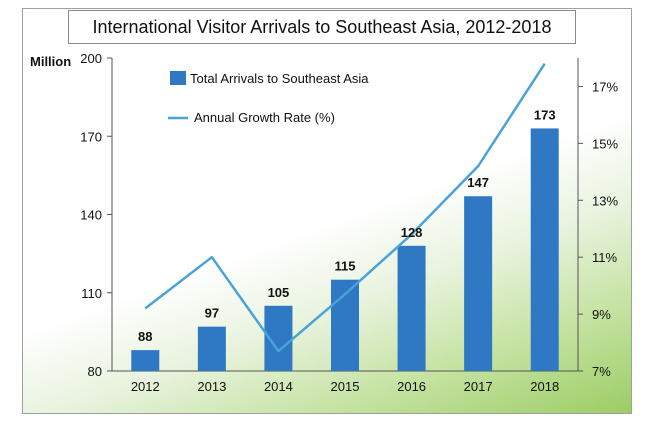 This screenshot has height=430, width=645. I want to click on bar-value-label: 105, so click(279, 292).